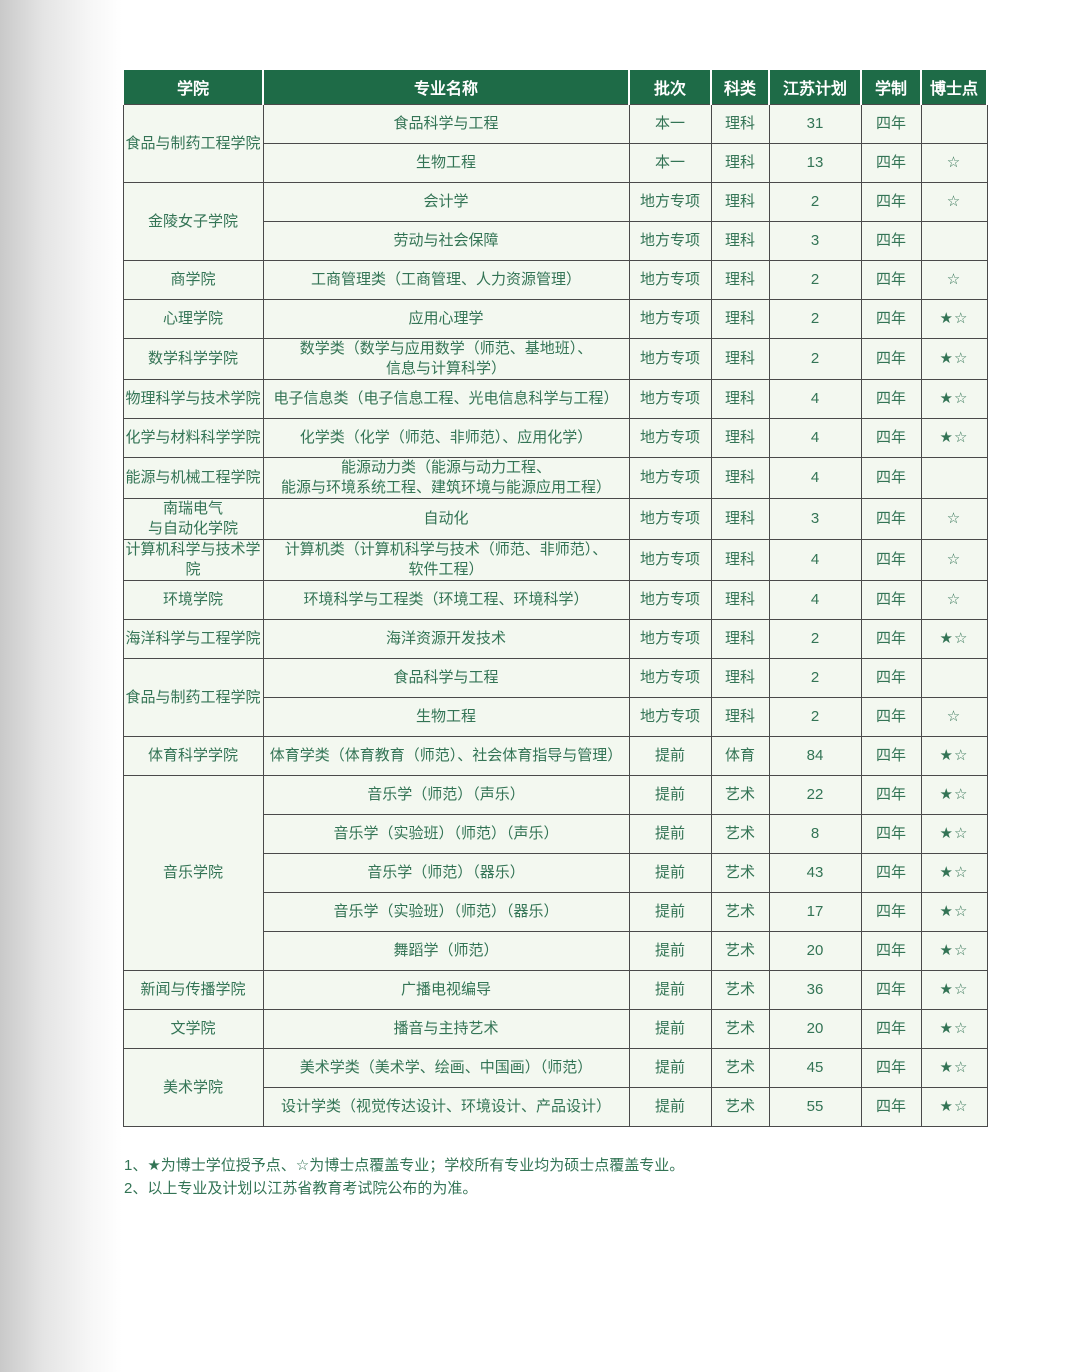  Describe the element at coordinates (815, 86) in the screenshot. I see `header-jiangsu-plan: 江苏计划` at that location.